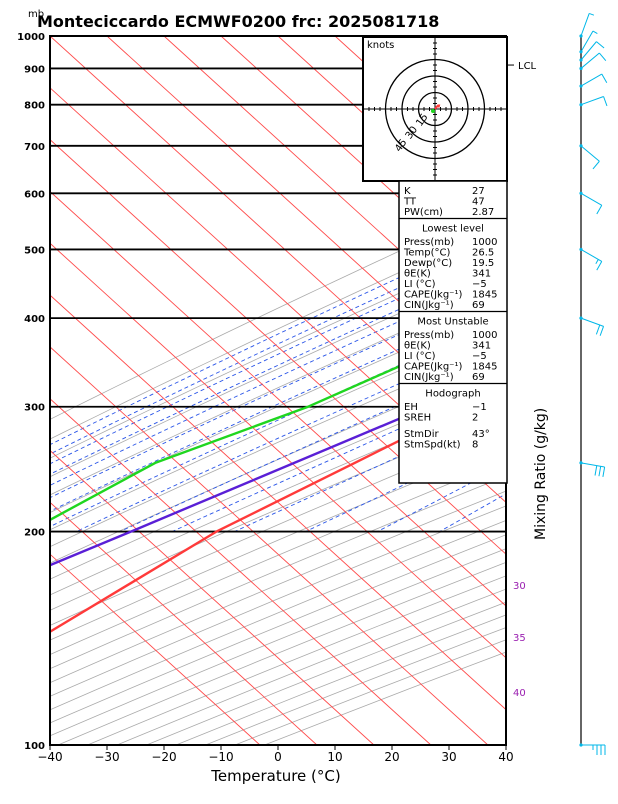 This screenshot has width=618, height=804. Describe the element at coordinates (411, 407) in the screenshot. I see `hodograph-row-label: EH` at that location.